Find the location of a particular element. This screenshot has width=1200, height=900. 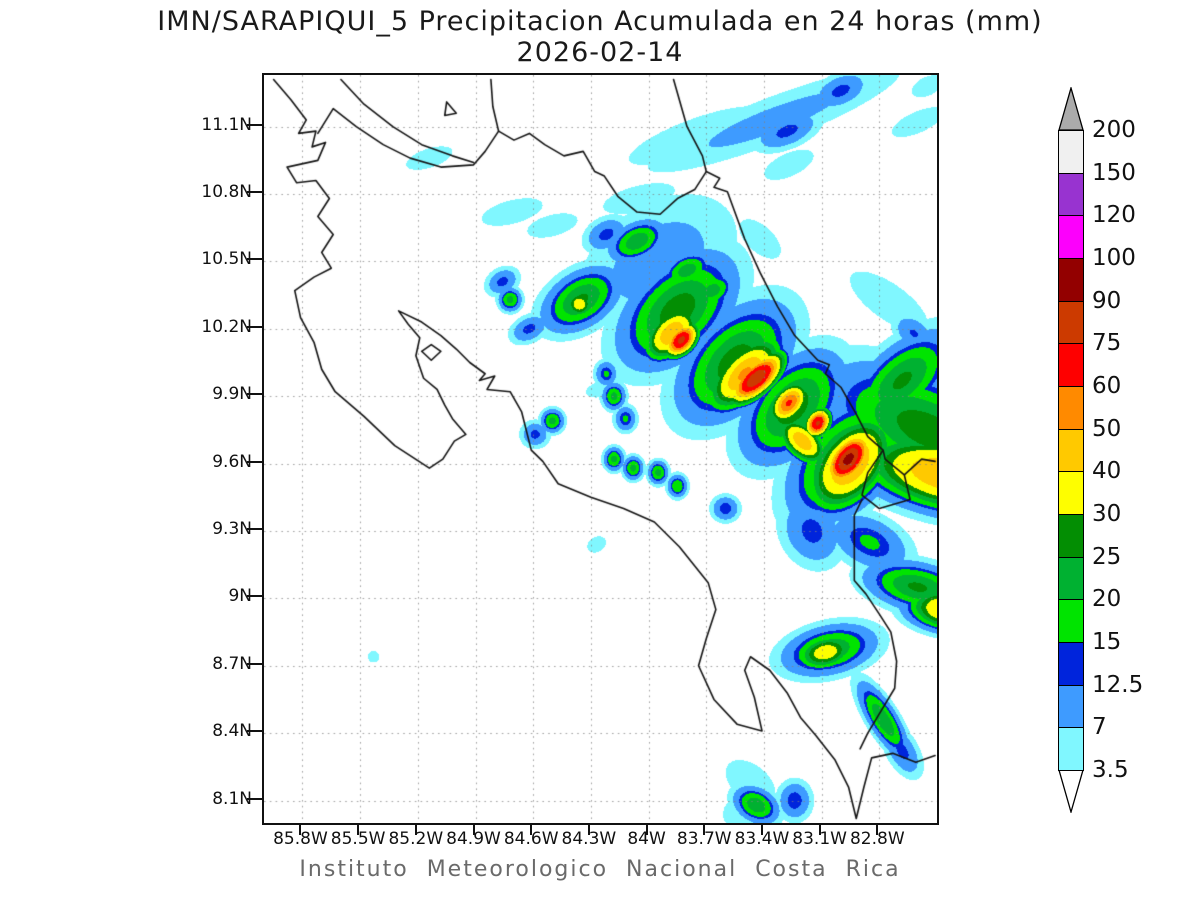

lat-tick-label: 10.8N is located at coordinates (226, 192).